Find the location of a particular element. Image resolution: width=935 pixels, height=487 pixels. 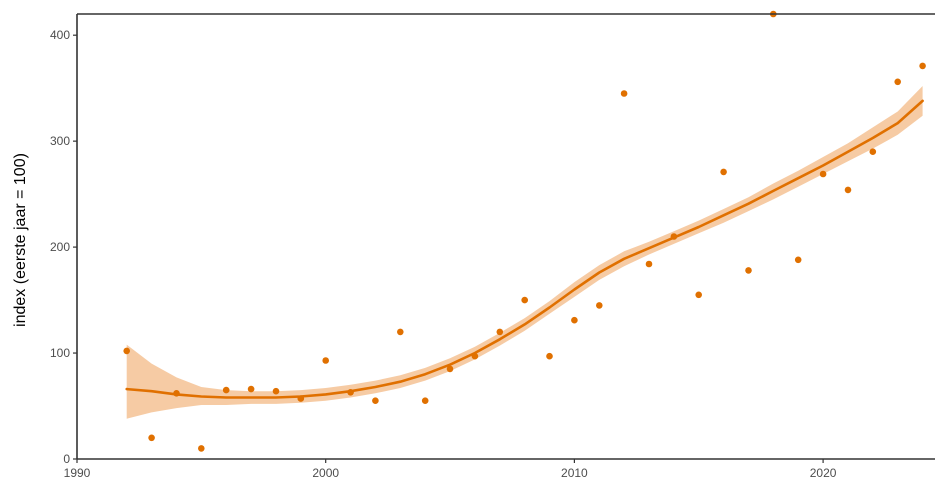

x-tick-label: 1990 is located at coordinates (77, 473).